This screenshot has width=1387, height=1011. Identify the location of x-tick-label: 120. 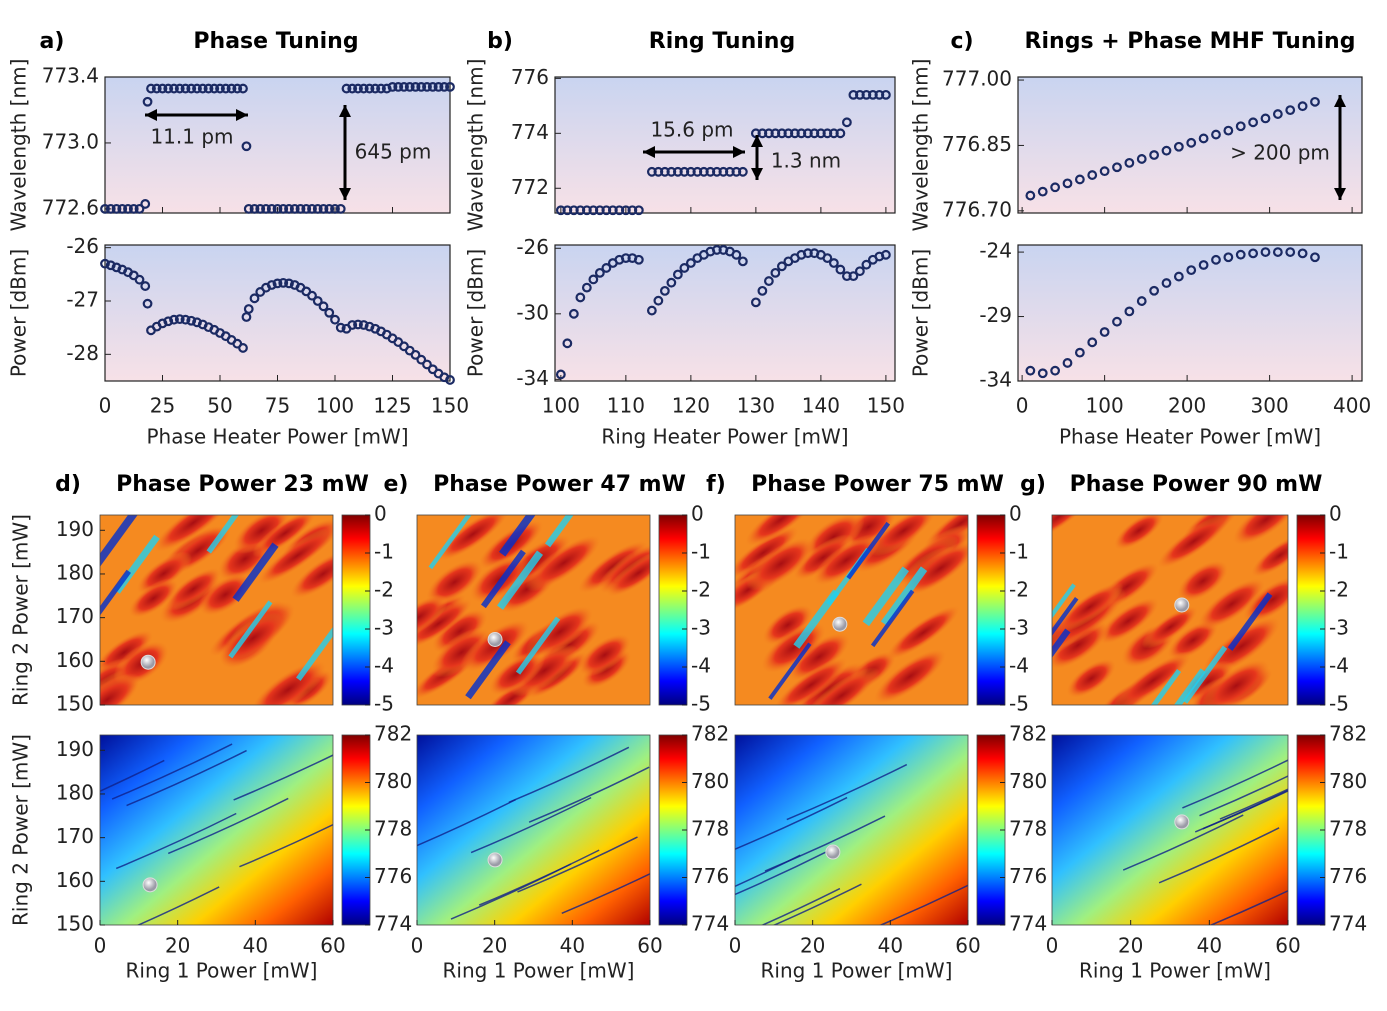
(691, 406).